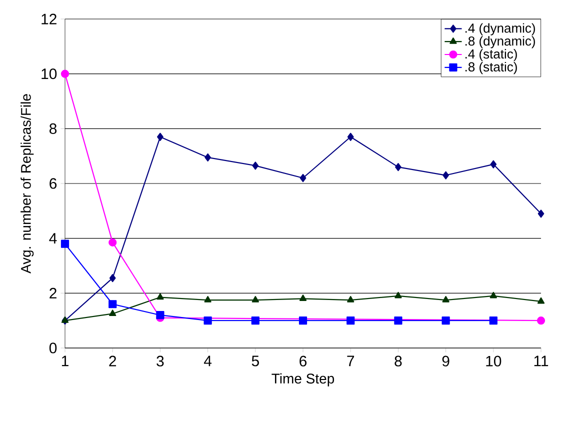 This screenshot has width=583, height=423. What do you see at coordinates (49, 19) in the screenshot?
I see `y-tick-label: 12` at bounding box center [49, 19].